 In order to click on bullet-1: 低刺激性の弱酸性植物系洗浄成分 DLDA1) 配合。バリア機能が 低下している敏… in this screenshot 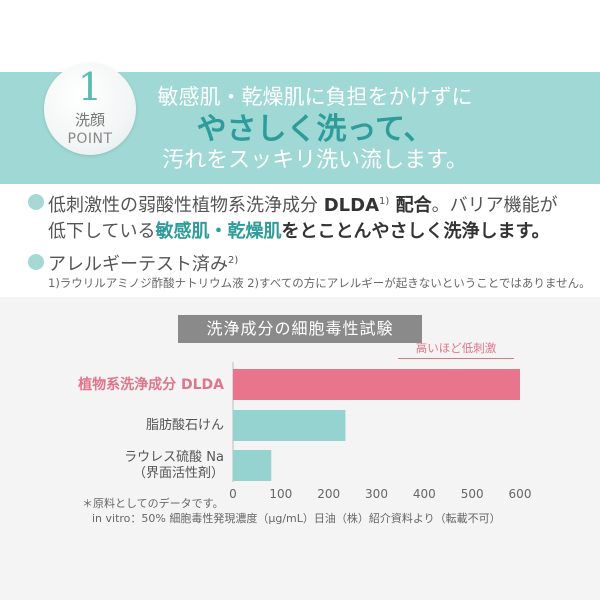, I will do `click(318, 217)`.